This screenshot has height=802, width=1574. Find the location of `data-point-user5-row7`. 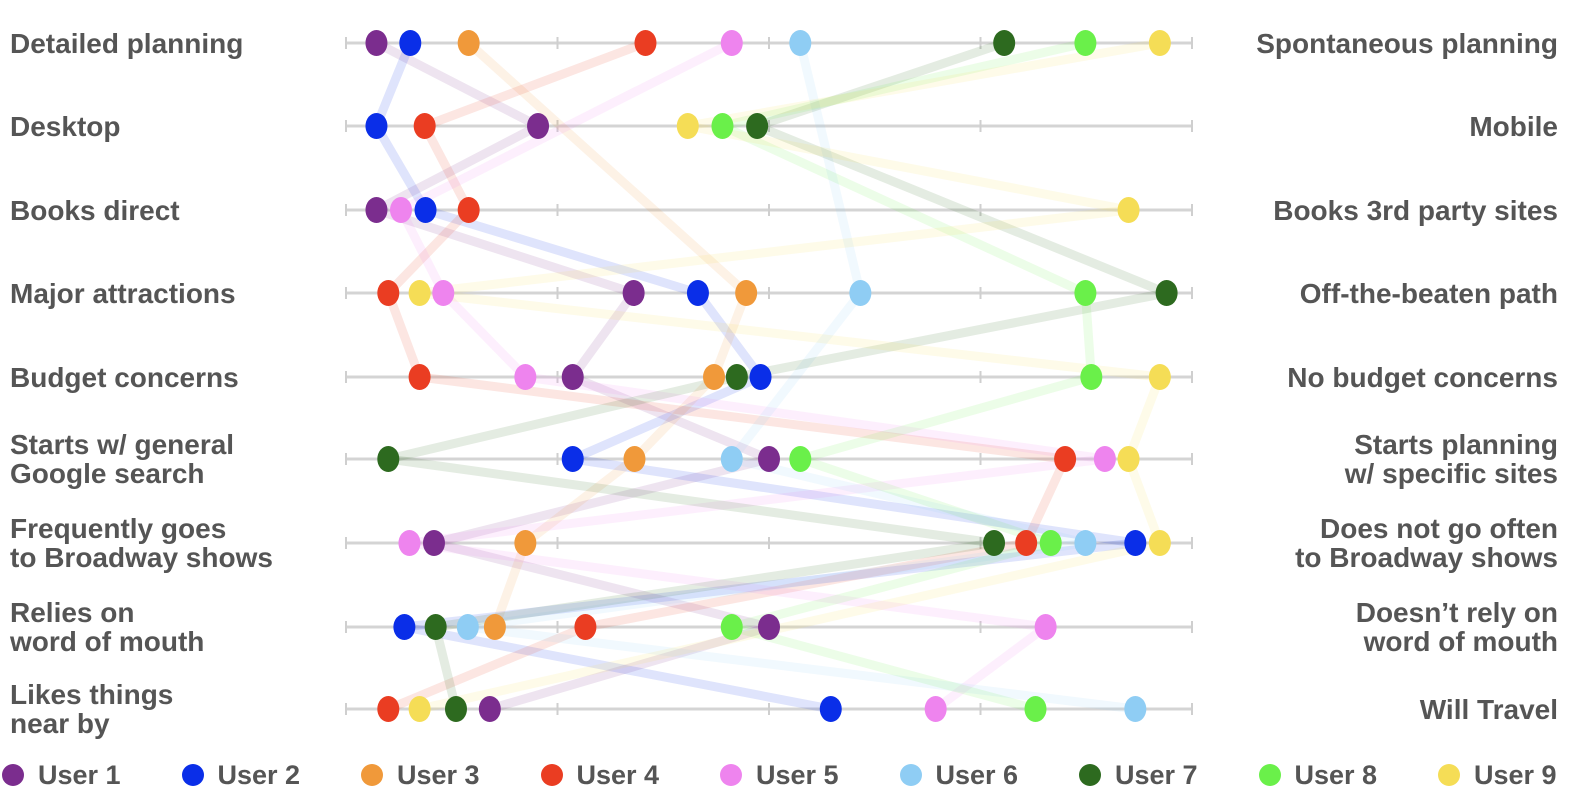

data-point-user5-row7 is located at coordinates (1045, 627).